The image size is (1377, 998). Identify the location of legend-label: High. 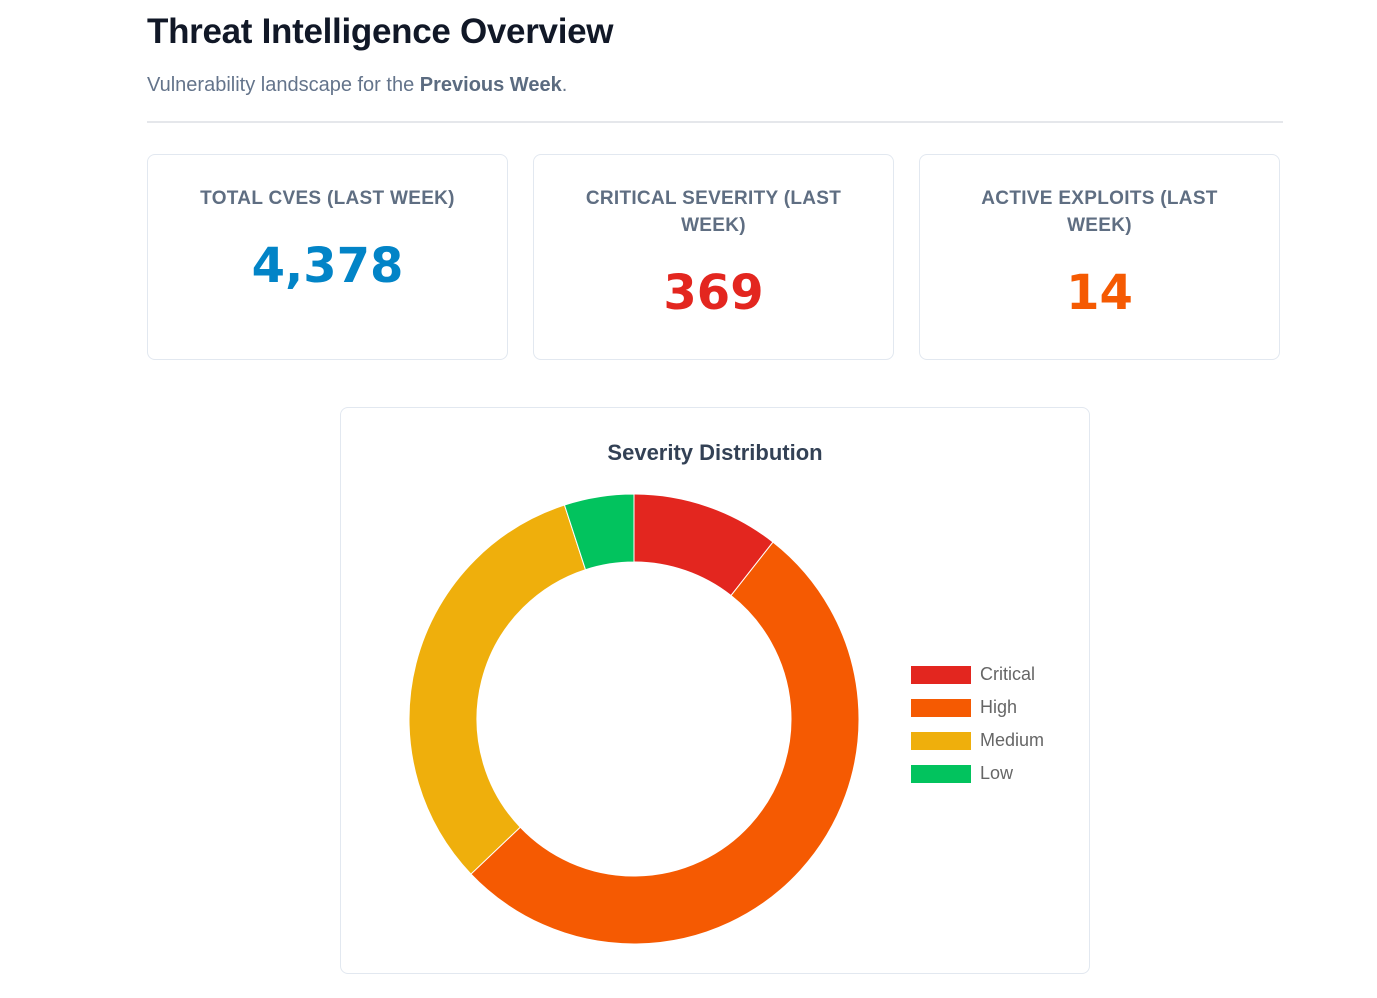
(999, 707).